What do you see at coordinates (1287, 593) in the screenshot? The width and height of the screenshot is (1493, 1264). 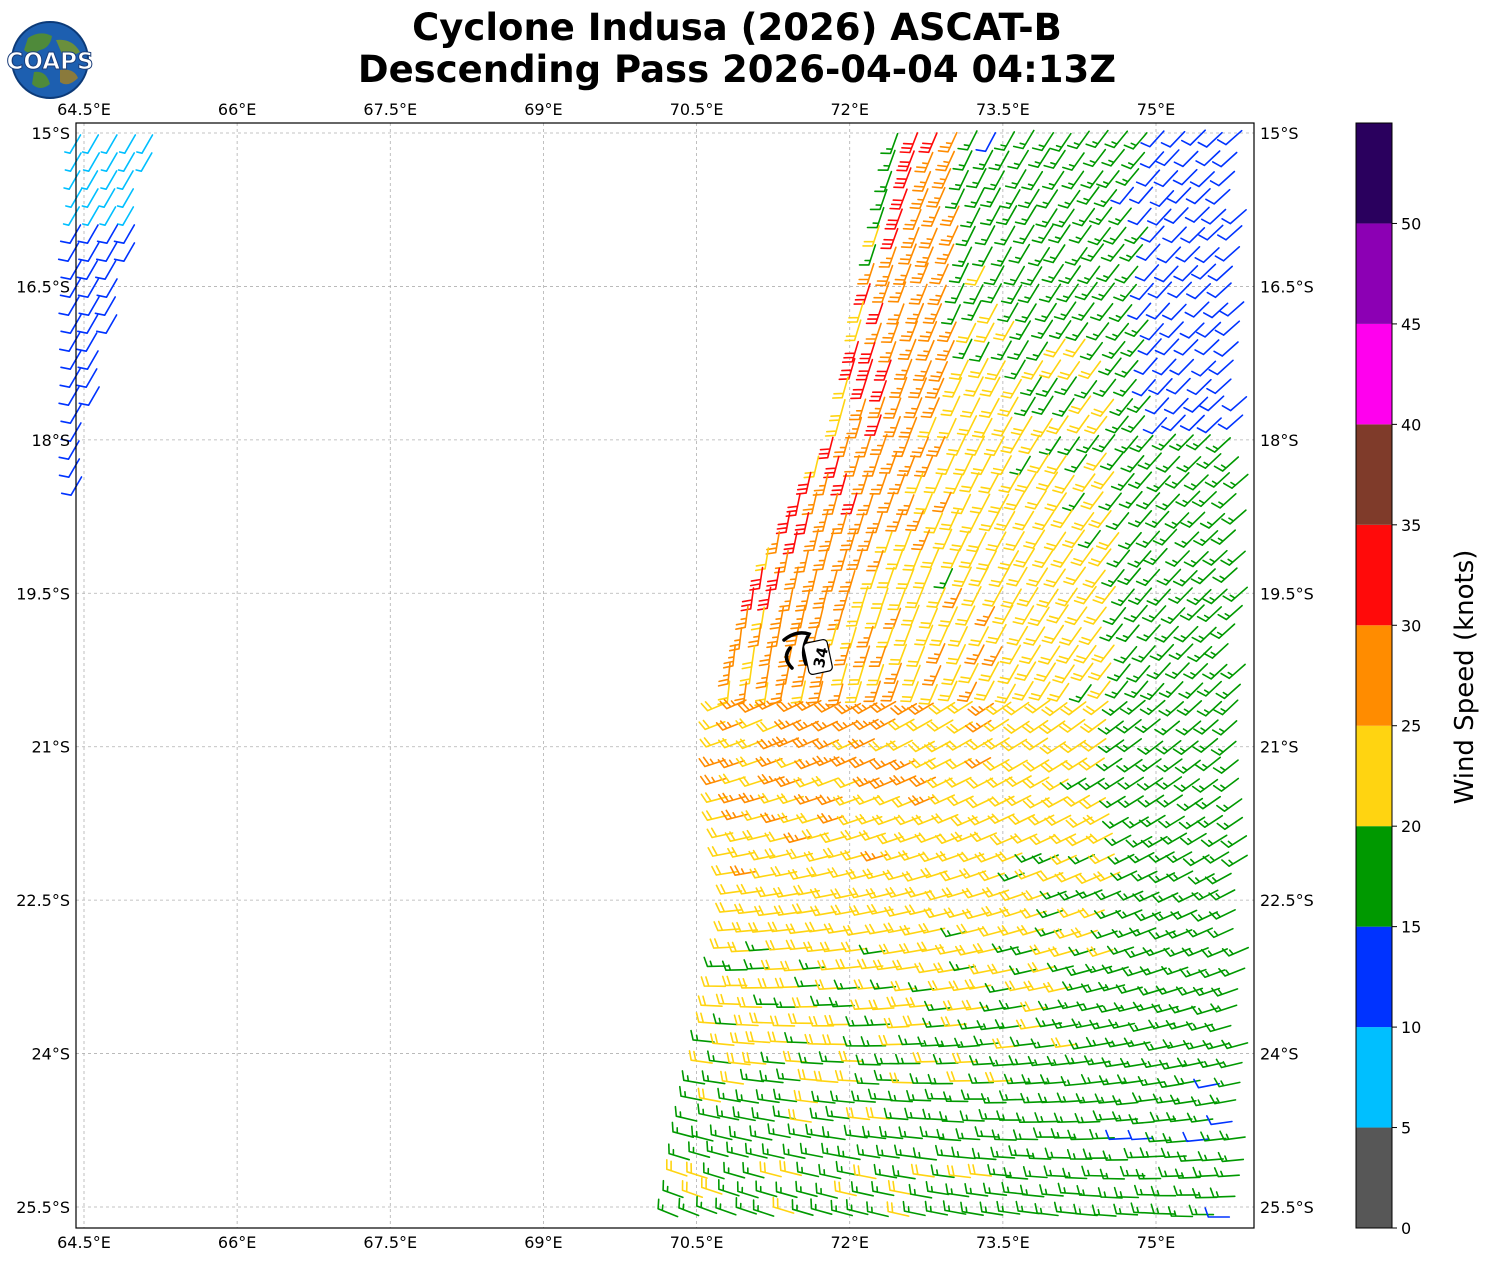 I see `y-tick-label: 19.5°S` at bounding box center [1287, 593].